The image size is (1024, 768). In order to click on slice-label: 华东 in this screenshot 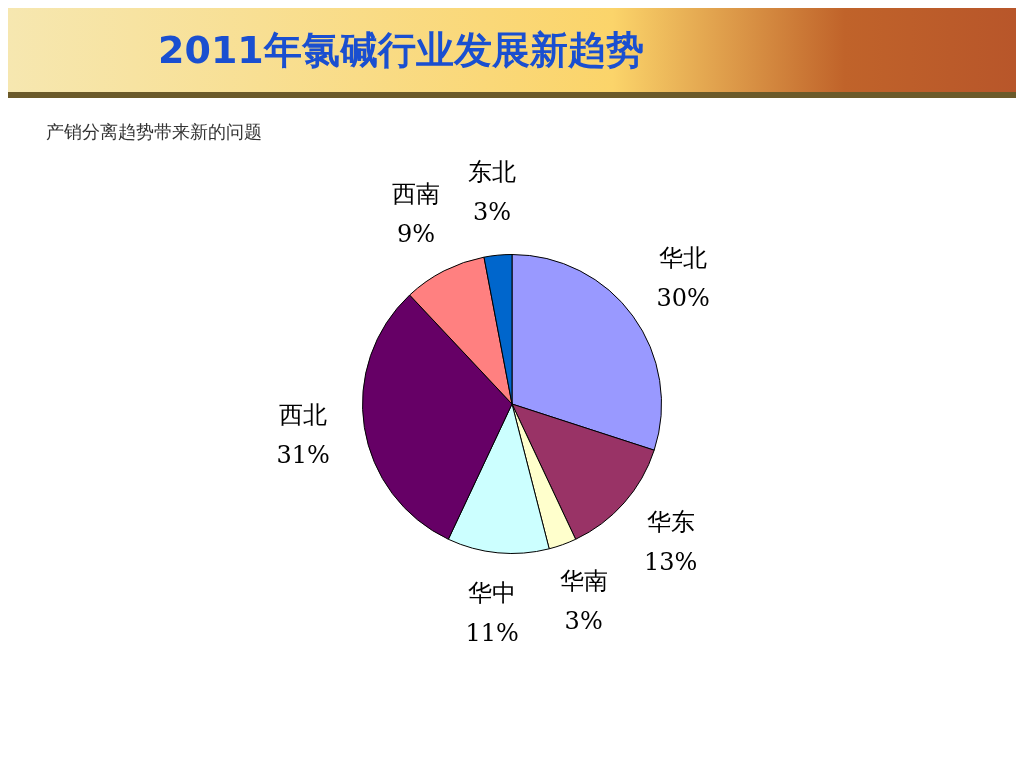, I will do `click(670, 522)`.